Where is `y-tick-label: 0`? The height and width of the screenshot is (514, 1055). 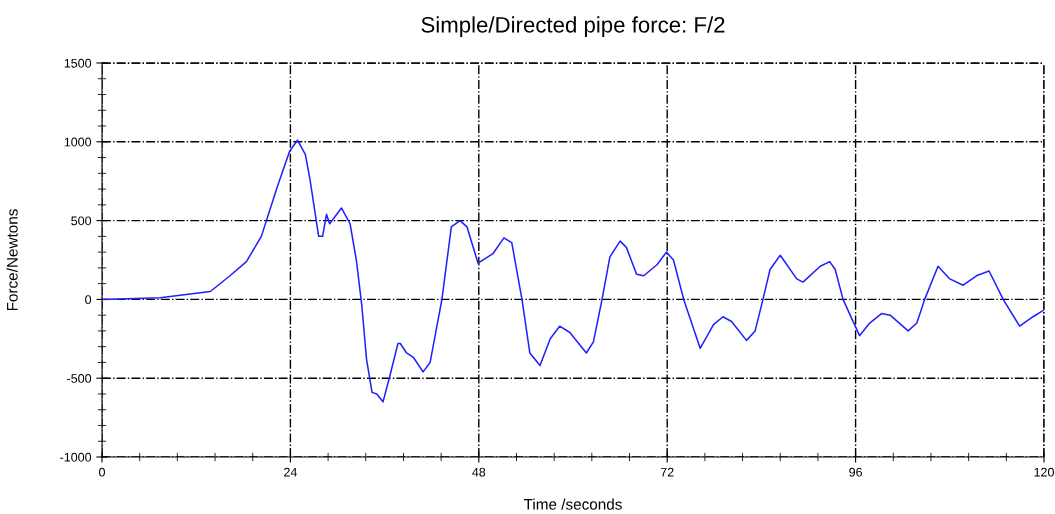 y-tick-label: 0 is located at coordinates (88, 300).